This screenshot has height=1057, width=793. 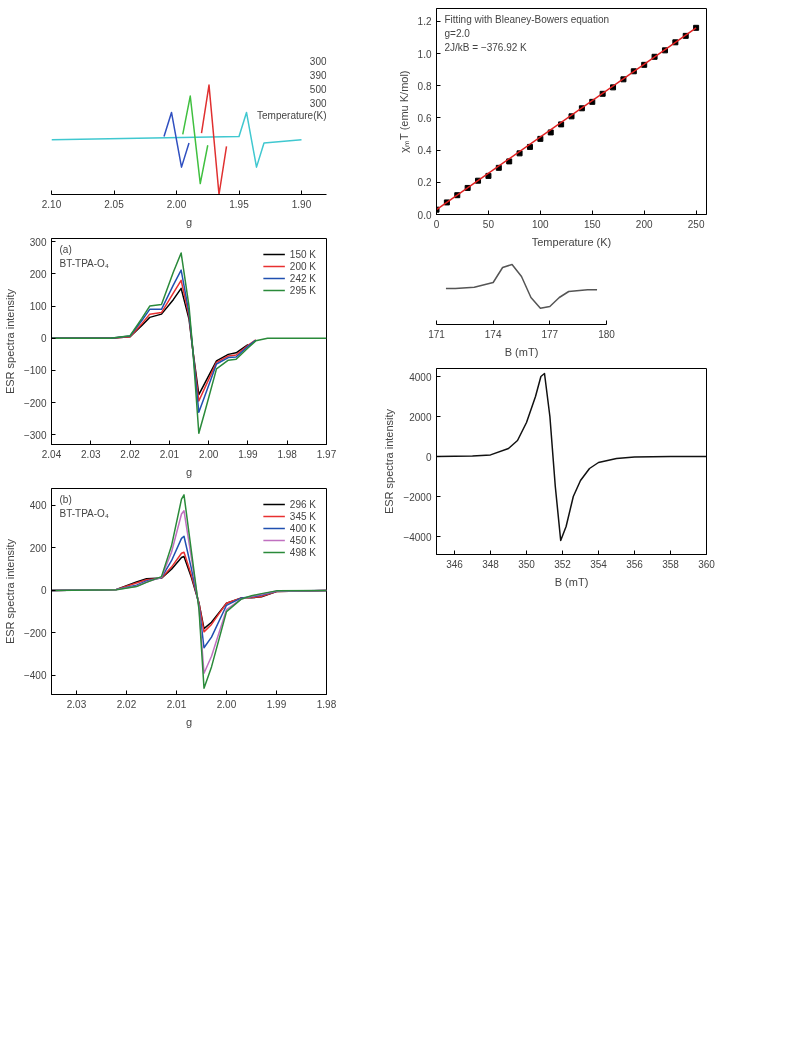 What do you see at coordinates (38, 506) in the screenshot?
I see `y-tick-label: 400` at bounding box center [38, 506].